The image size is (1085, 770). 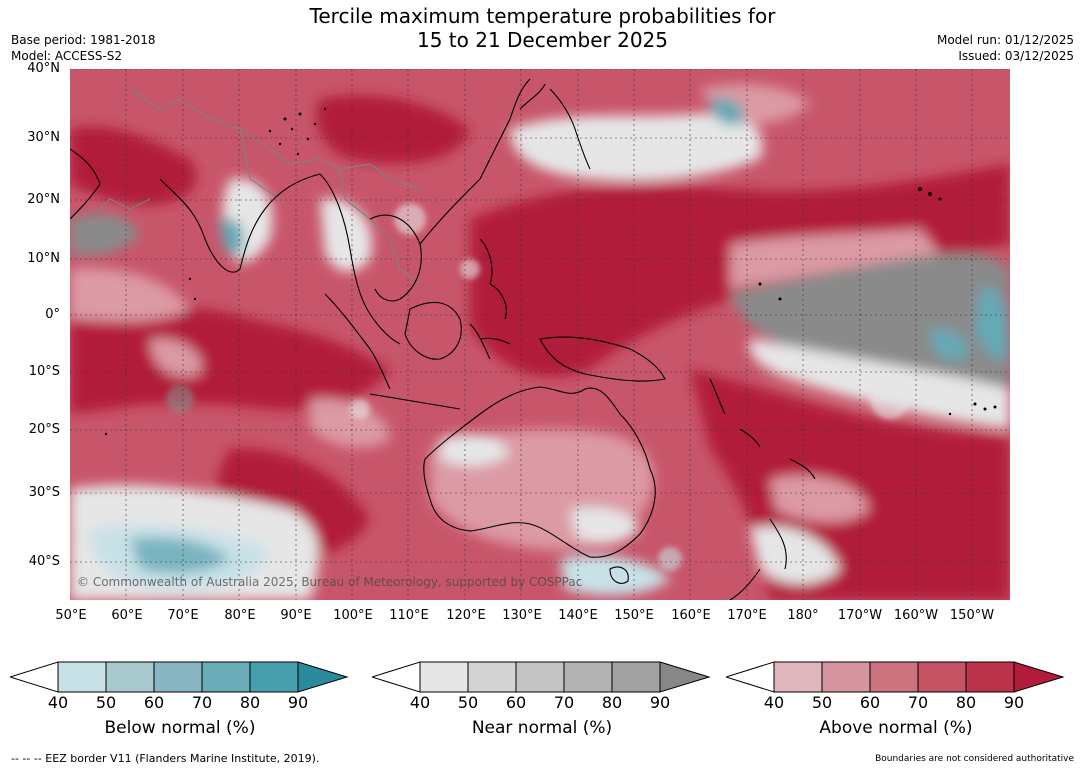 I want to click on colorbar-above-tick: 80, so click(x=966, y=702).